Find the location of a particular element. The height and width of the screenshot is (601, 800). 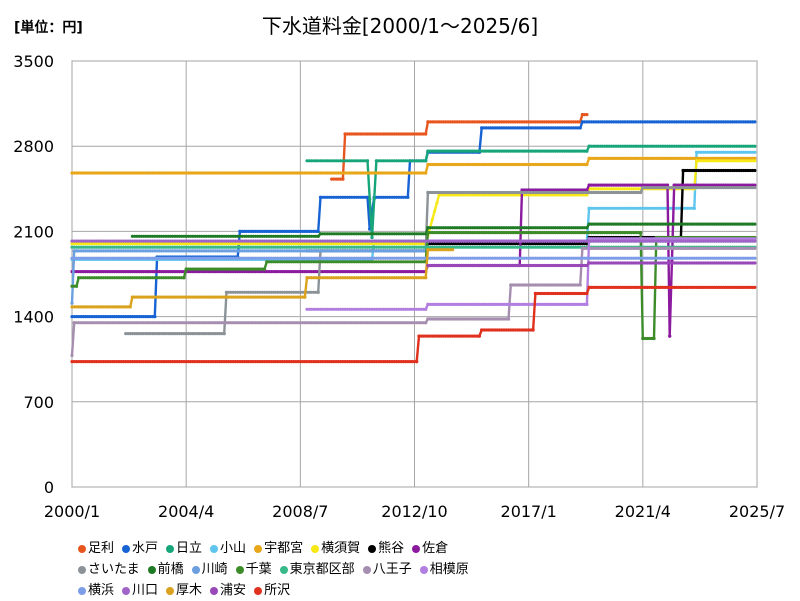

x-tick-label: 2012/10 is located at coordinates (414, 511).